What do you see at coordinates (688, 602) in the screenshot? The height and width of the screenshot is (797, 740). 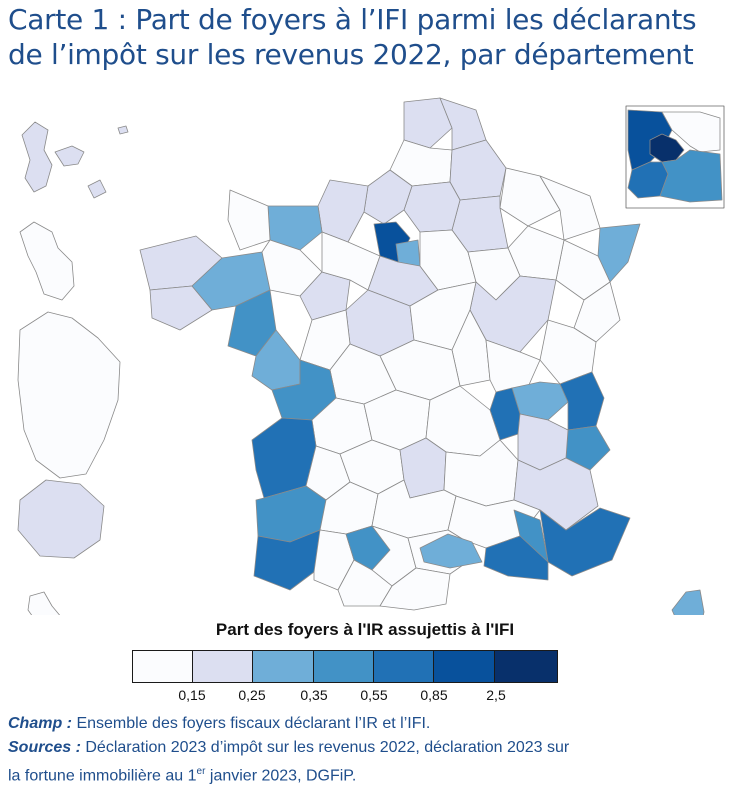 I see `corse-north` at bounding box center [688, 602].